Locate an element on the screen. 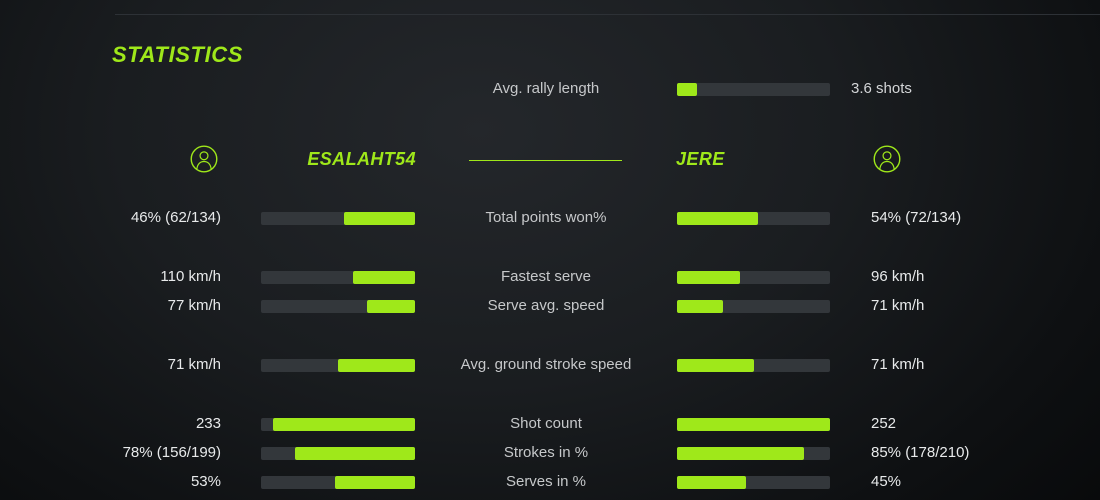 The width and height of the screenshot is (1100, 500). top-divider is located at coordinates (607, 14).